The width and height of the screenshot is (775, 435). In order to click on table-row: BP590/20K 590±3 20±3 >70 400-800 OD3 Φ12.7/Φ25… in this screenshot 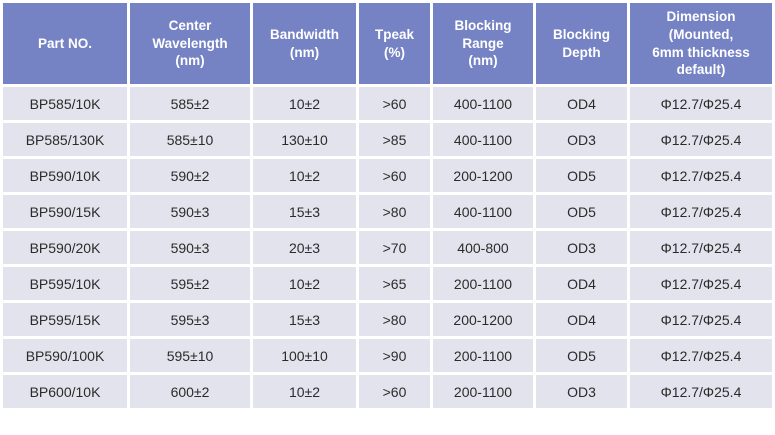, I will do `click(387, 247)`.